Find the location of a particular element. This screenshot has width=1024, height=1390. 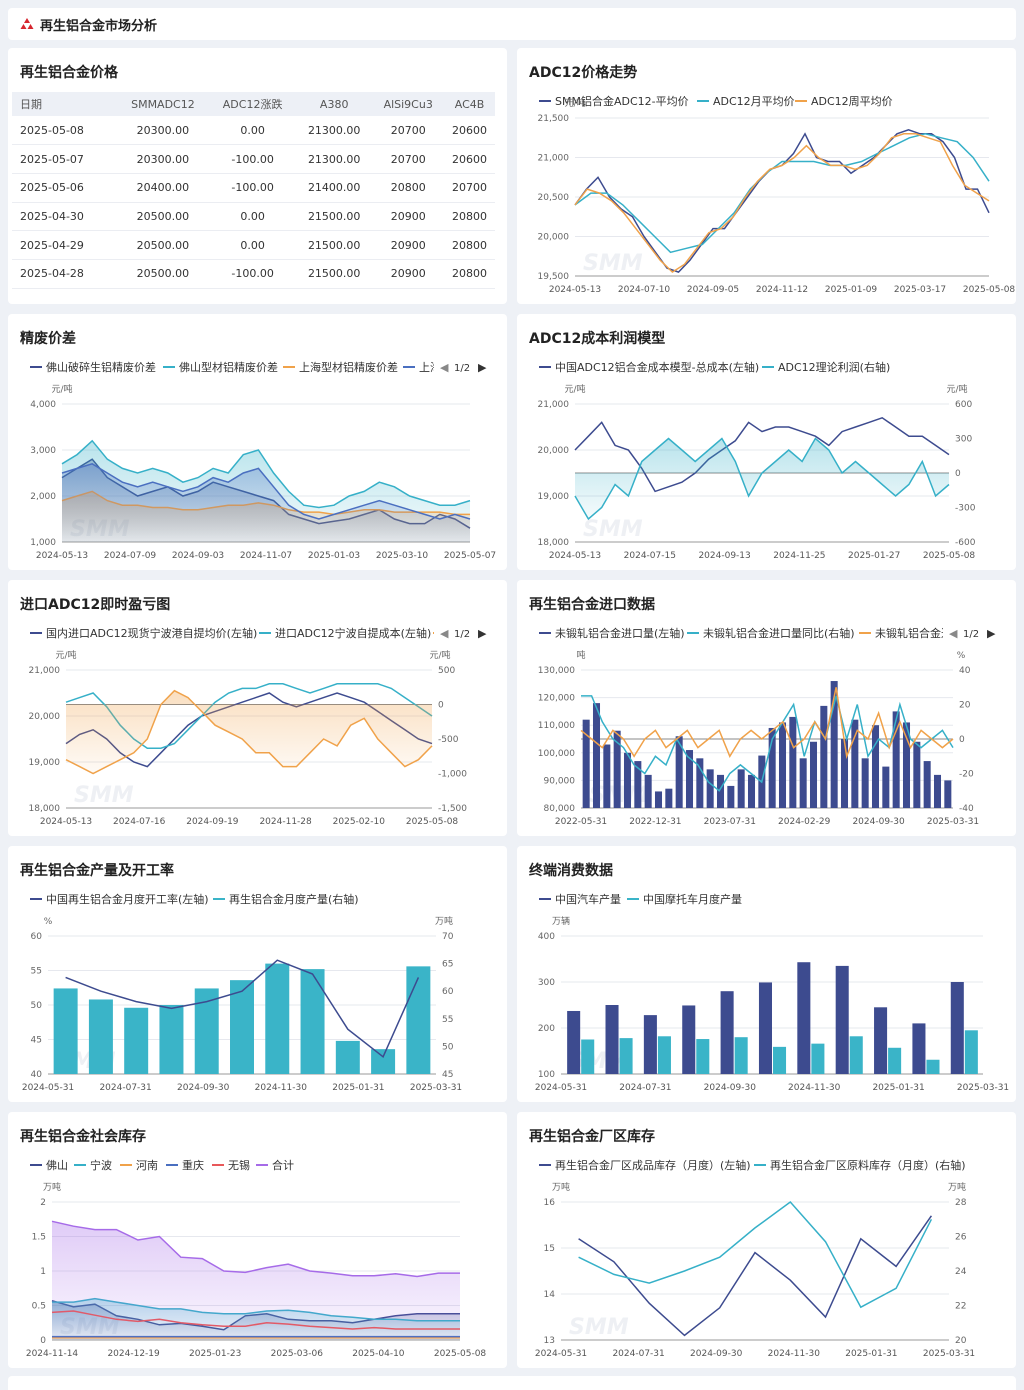

legend-item: ADC12周平均价 is located at coordinates (844, 101).